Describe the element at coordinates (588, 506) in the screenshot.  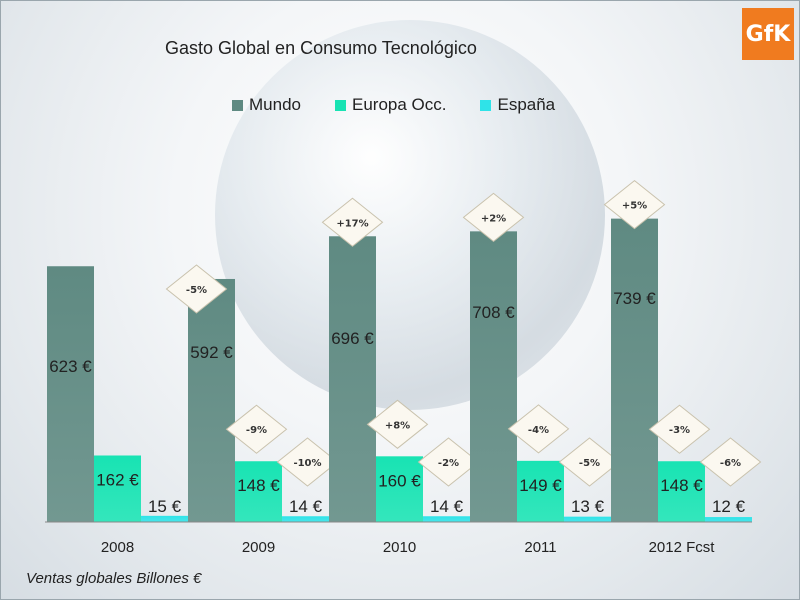
I see `value-label-espana-3: 13 €` at that location.